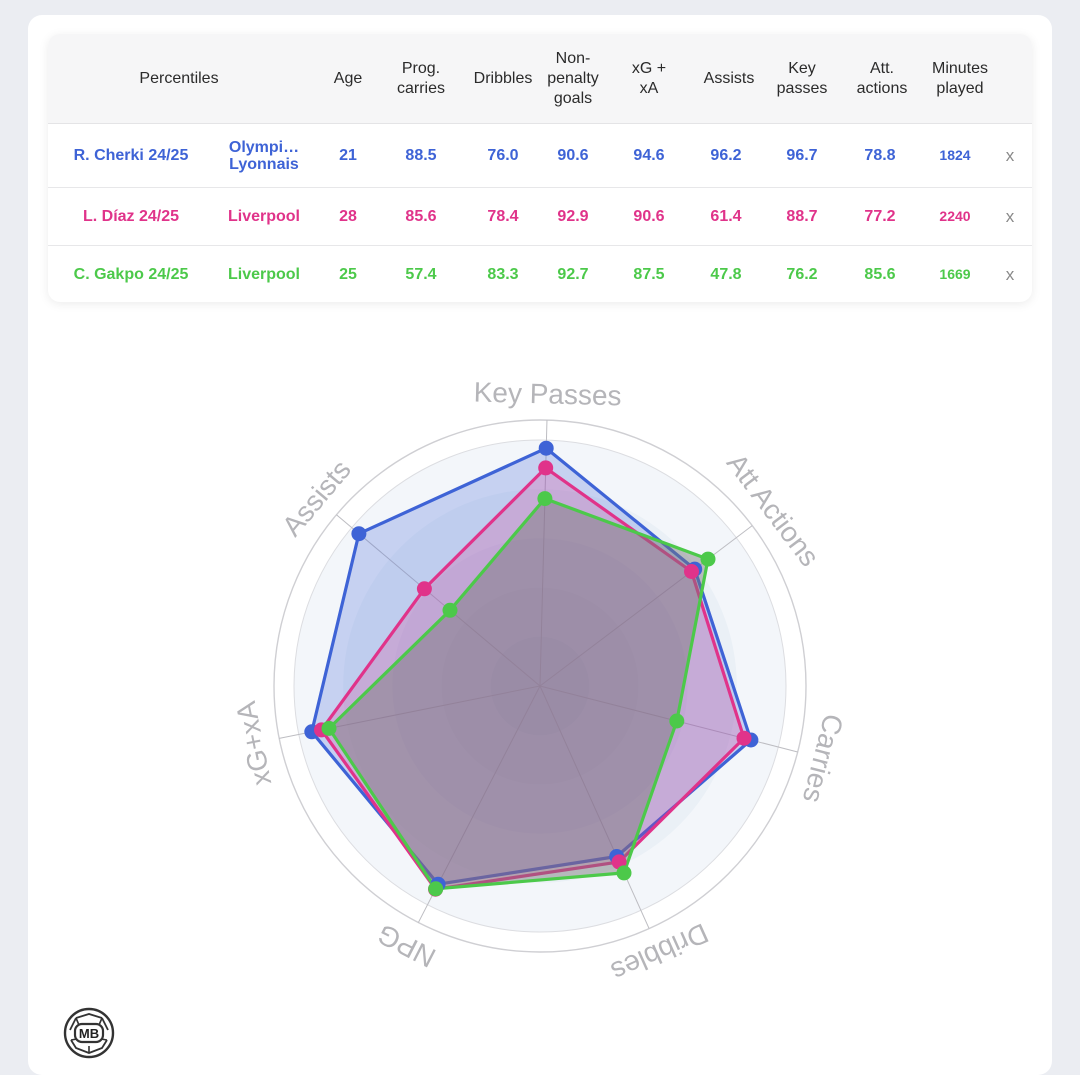 The image size is (1080, 1075). Describe the element at coordinates (880, 216) in the screenshot. I see `att-actions-cell: 77.2` at that location.